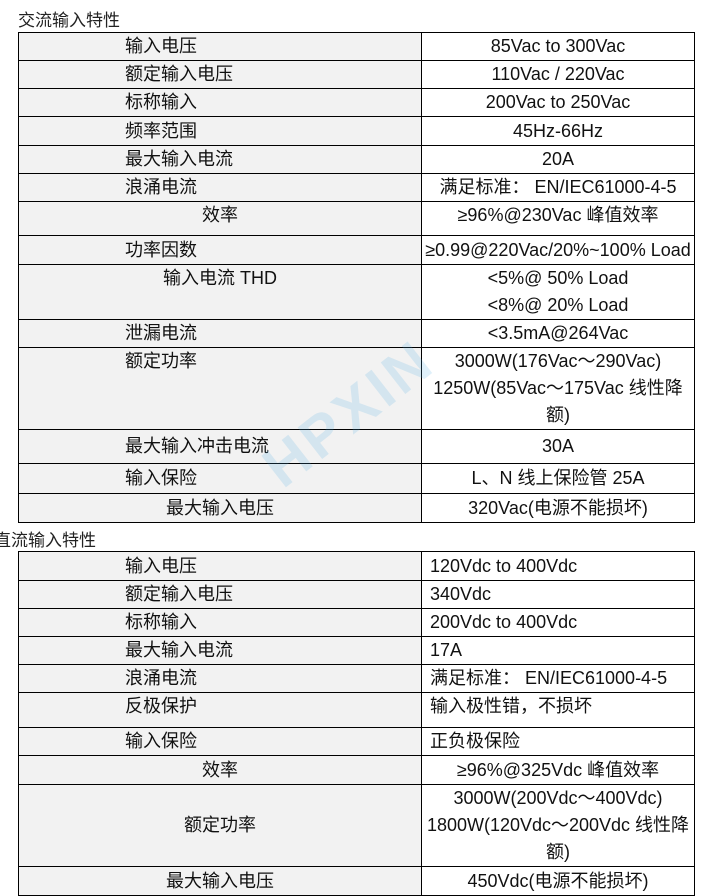 Image resolution: width=708 pixels, height=896 pixels. I want to click on spec-value-line: 450Vdc(电源不能损坏), so click(558, 880).